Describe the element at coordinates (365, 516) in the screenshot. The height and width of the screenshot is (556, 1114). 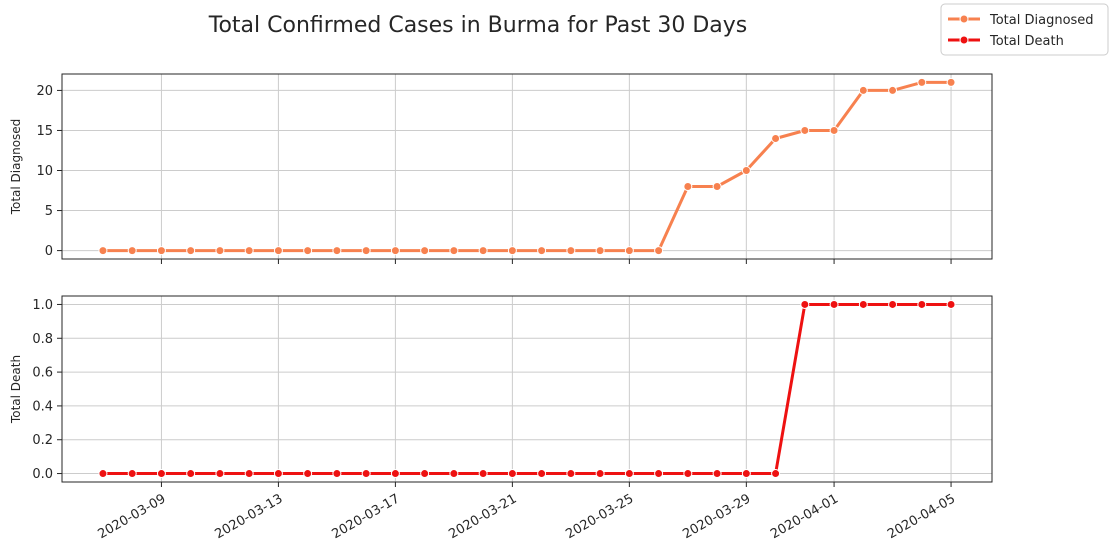
I see `x-tick-label: 2020-03-17` at that location.